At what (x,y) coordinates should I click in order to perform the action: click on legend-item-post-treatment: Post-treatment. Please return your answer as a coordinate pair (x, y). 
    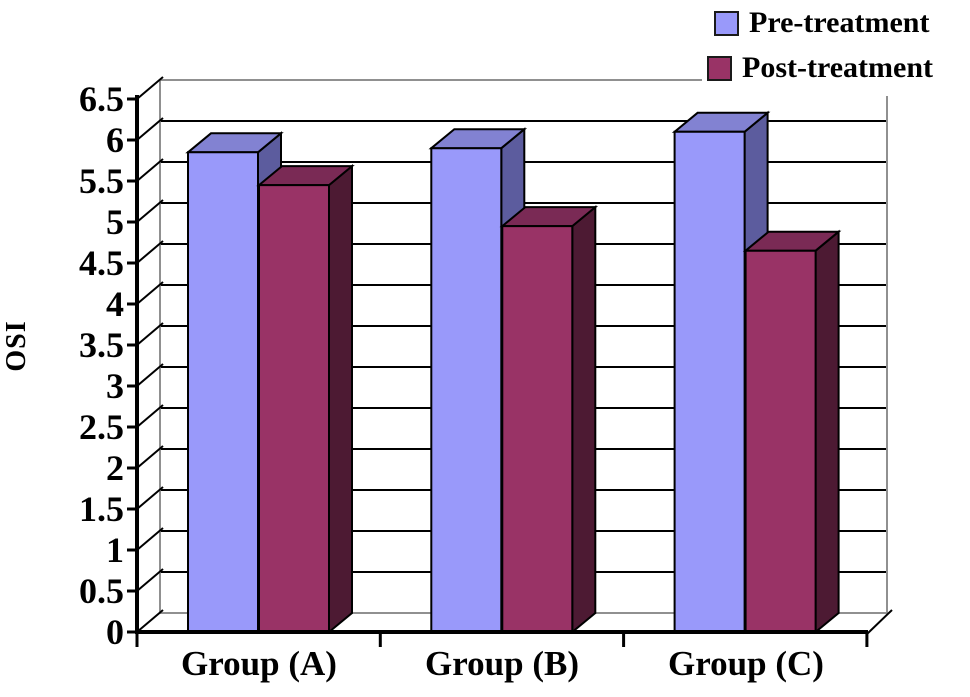
    Looking at the image, I should click on (838, 68).